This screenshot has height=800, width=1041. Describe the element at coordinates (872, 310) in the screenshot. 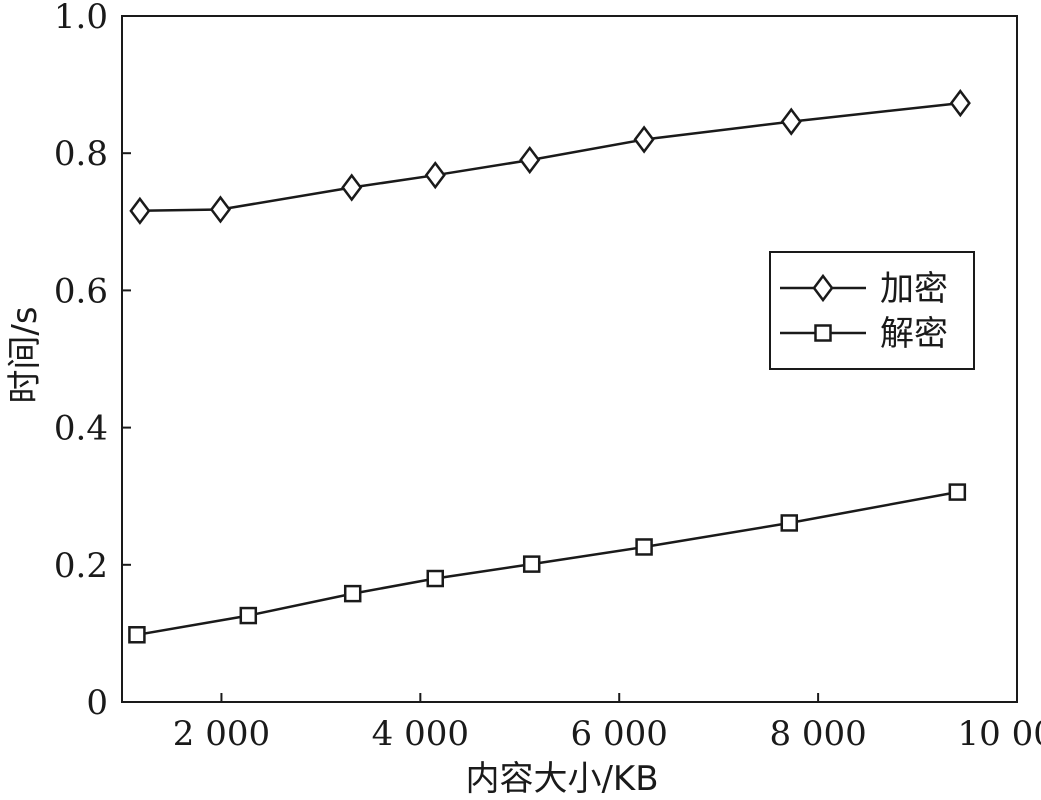

I see `legend-box` at that location.